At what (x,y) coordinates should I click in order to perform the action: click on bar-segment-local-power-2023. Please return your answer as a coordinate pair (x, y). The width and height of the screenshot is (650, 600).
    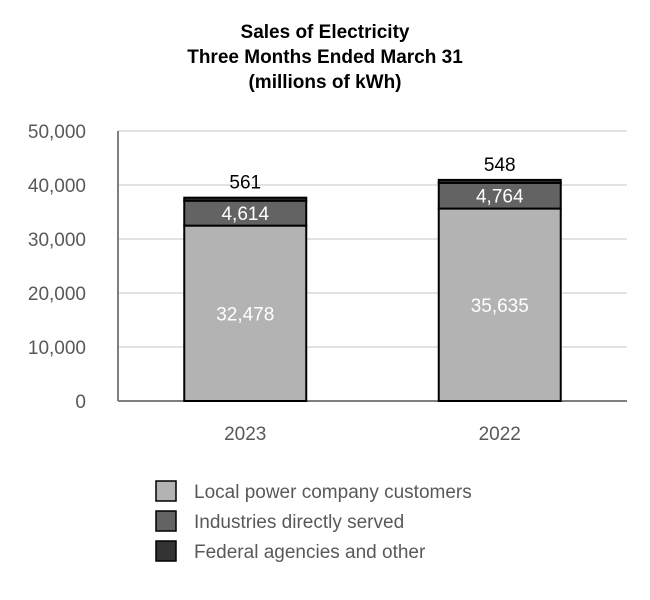
    Looking at the image, I should click on (245, 313).